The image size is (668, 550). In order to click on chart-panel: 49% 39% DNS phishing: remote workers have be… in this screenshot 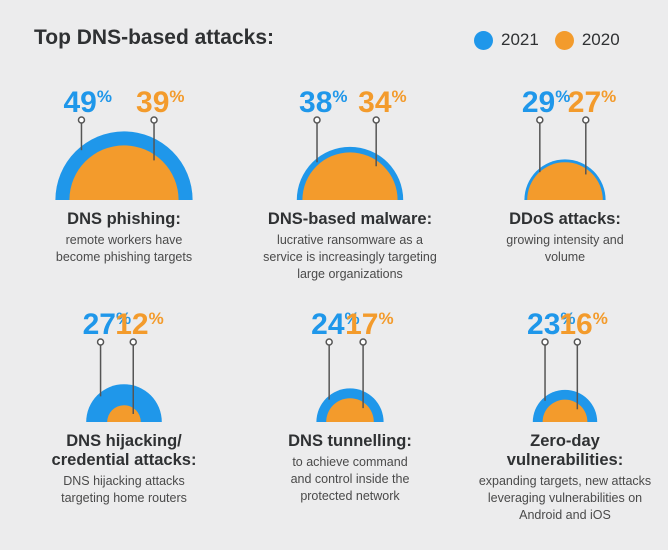, I will do `click(124, 203)`.